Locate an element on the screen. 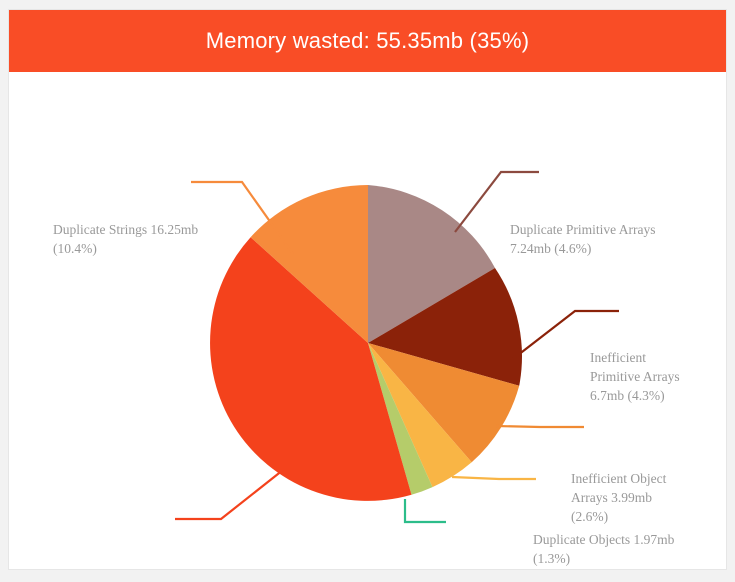 The image size is (735, 582). connector-inefficient-collections is located at coordinates (229, 495).